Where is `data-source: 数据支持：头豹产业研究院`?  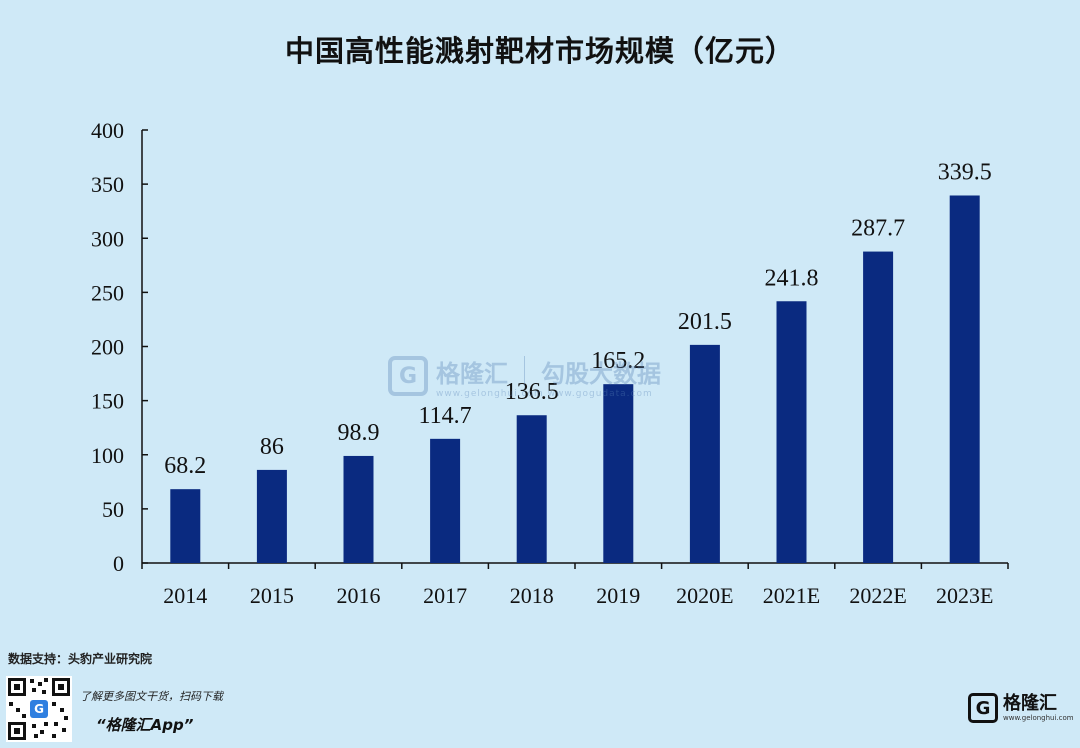
data-source: 数据支持：头豹产业研究院 is located at coordinates (80, 659).